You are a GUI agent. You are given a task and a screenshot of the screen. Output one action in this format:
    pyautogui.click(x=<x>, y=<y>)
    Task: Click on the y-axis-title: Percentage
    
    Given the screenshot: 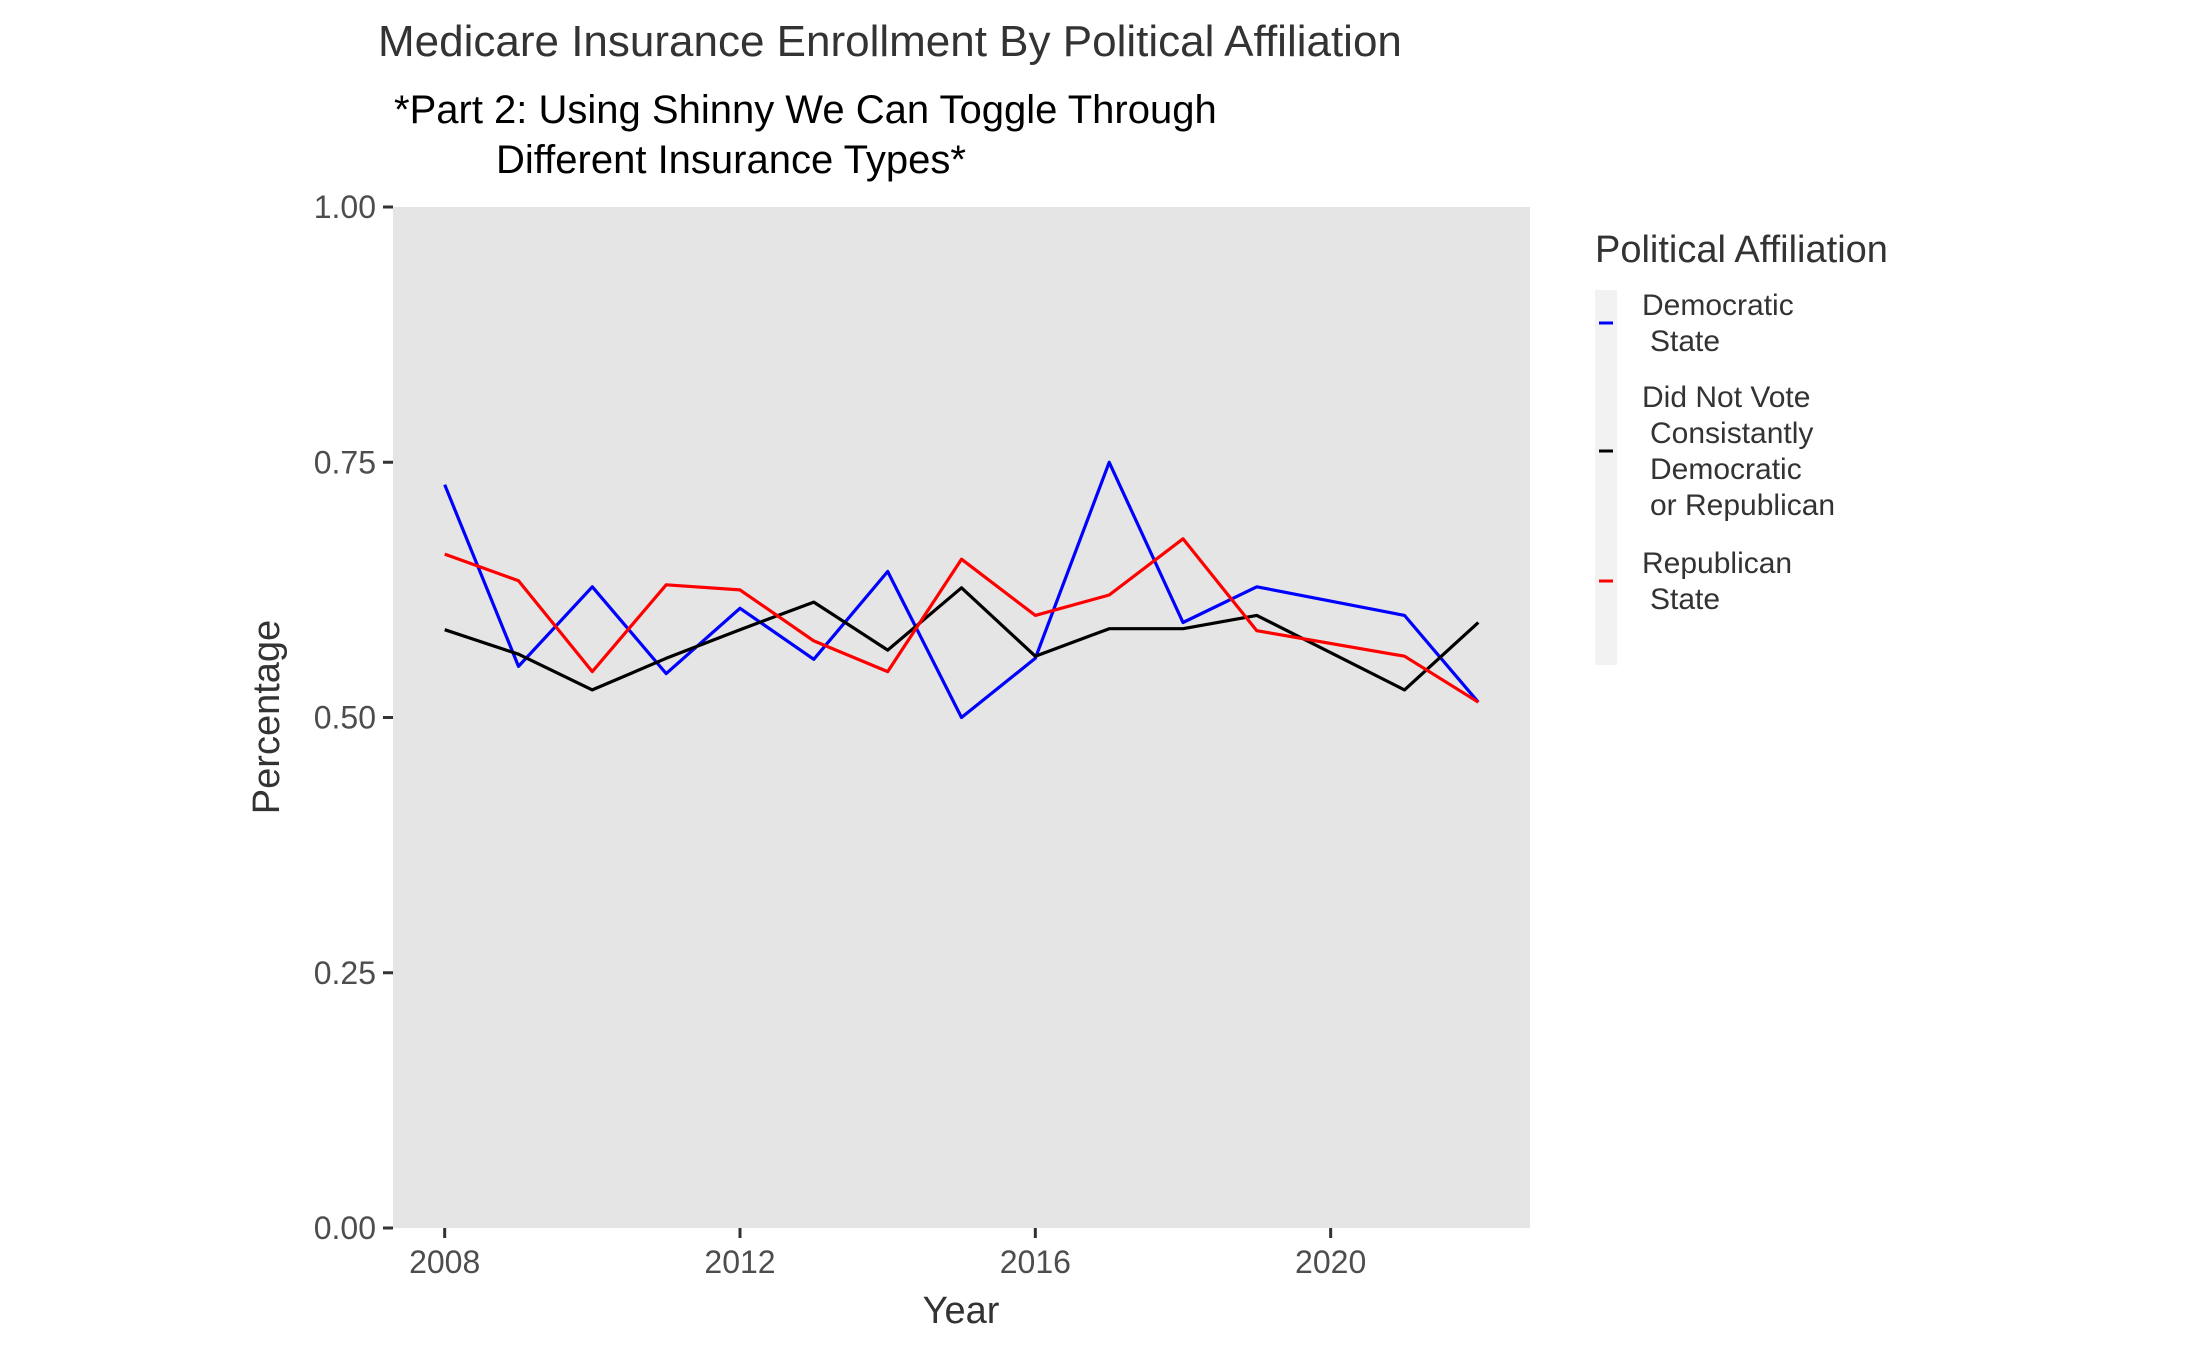 What is the action you would take?
    pyautogui.click(x=267, y=717)
    